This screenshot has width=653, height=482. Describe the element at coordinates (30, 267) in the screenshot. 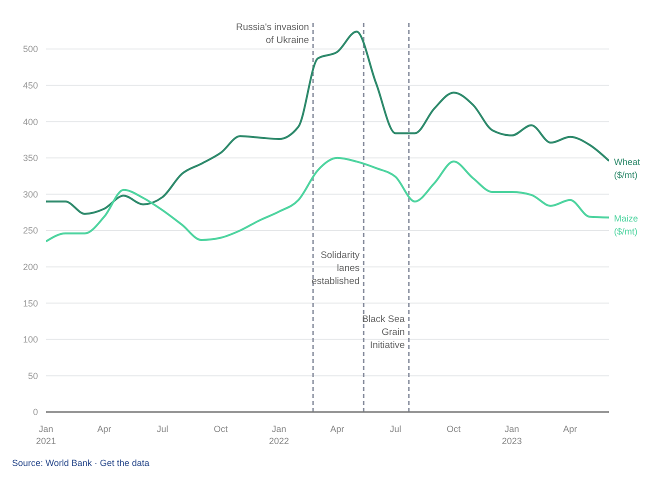

I see `y-tick-label: 200` at that location.